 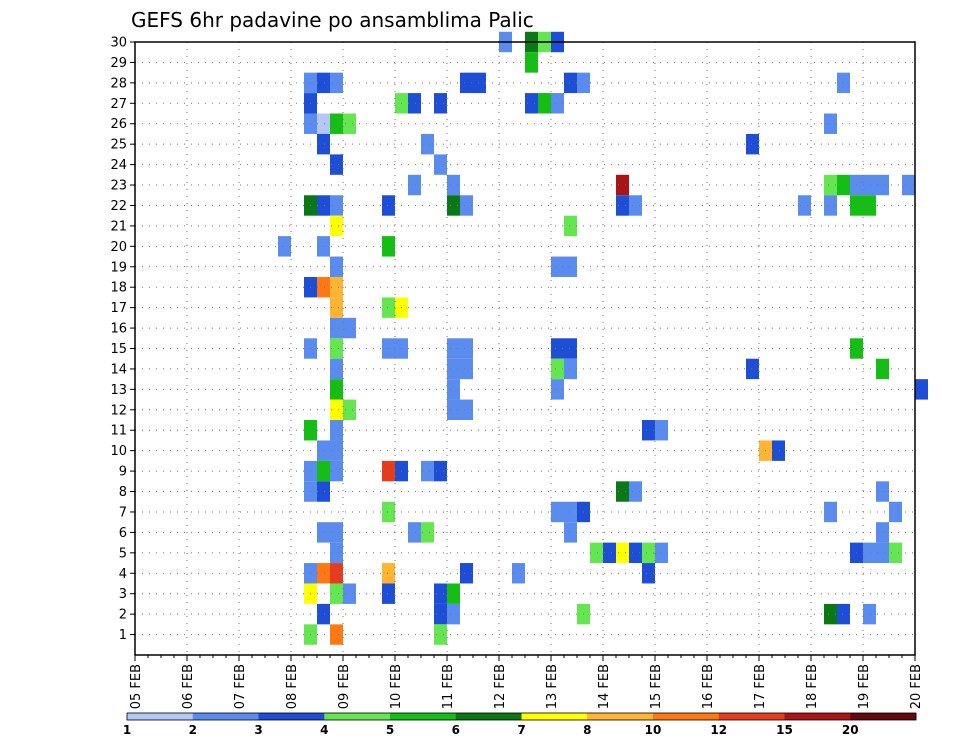 I want to click on y-tick-label: 9, so click(x=123, y=472).